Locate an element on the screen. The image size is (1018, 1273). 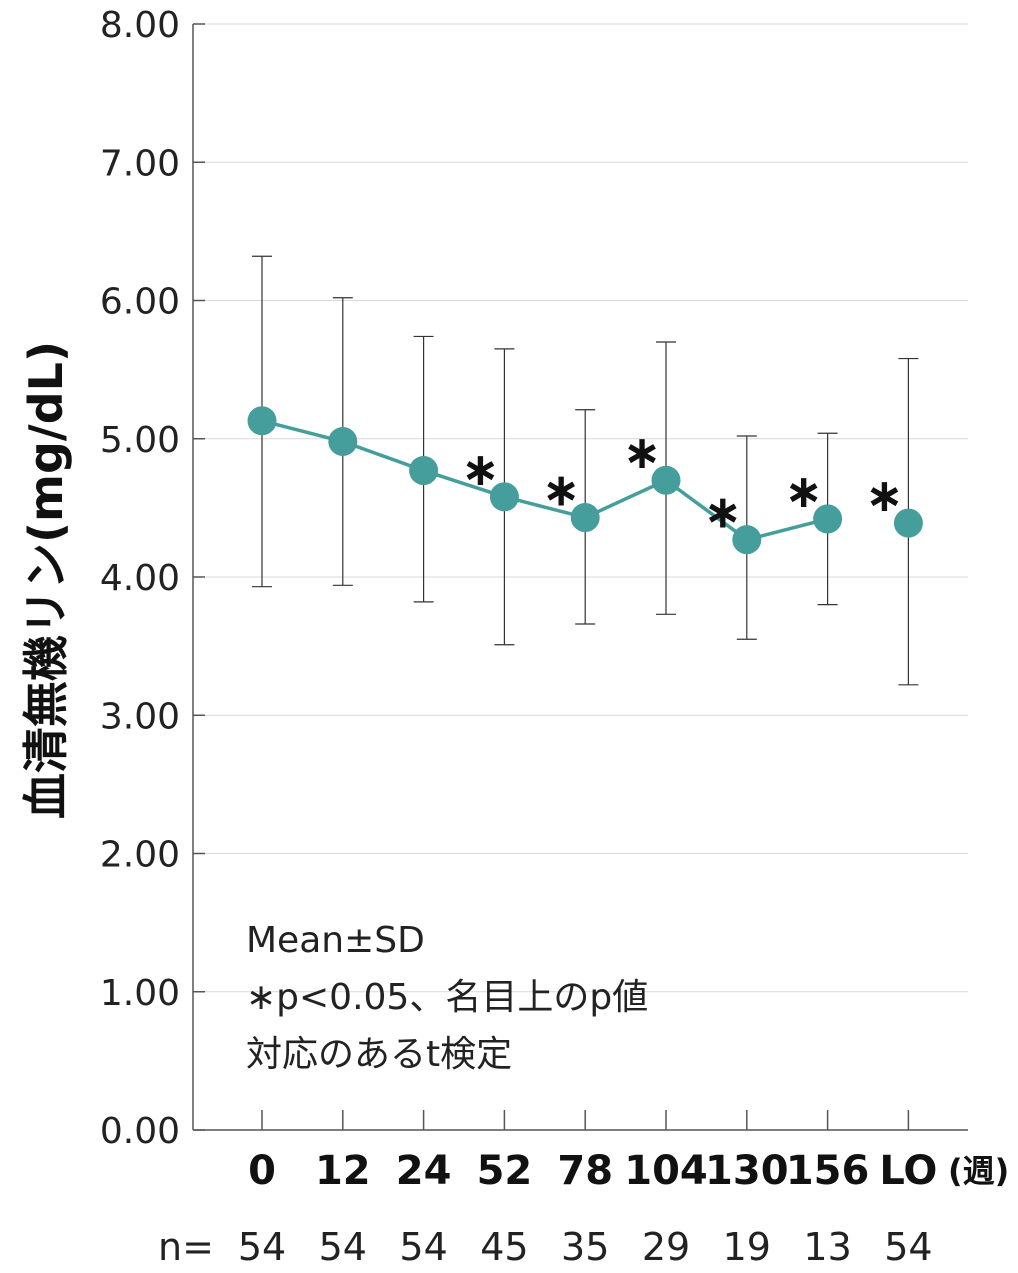
y-tick-label: 5.00 is located at coordinates (140, 440).